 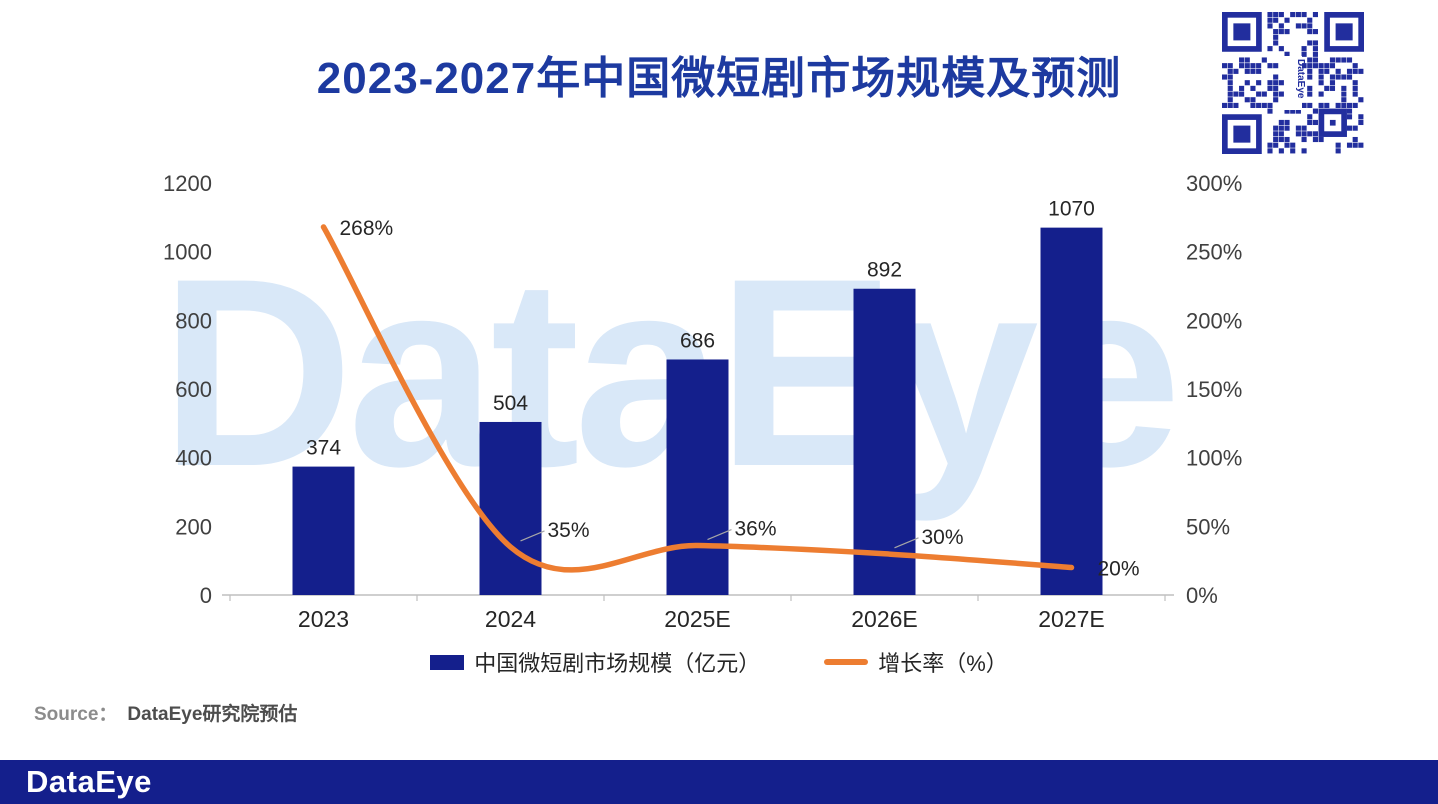 I want to click on line-swatch, so click(x=846, y=662).